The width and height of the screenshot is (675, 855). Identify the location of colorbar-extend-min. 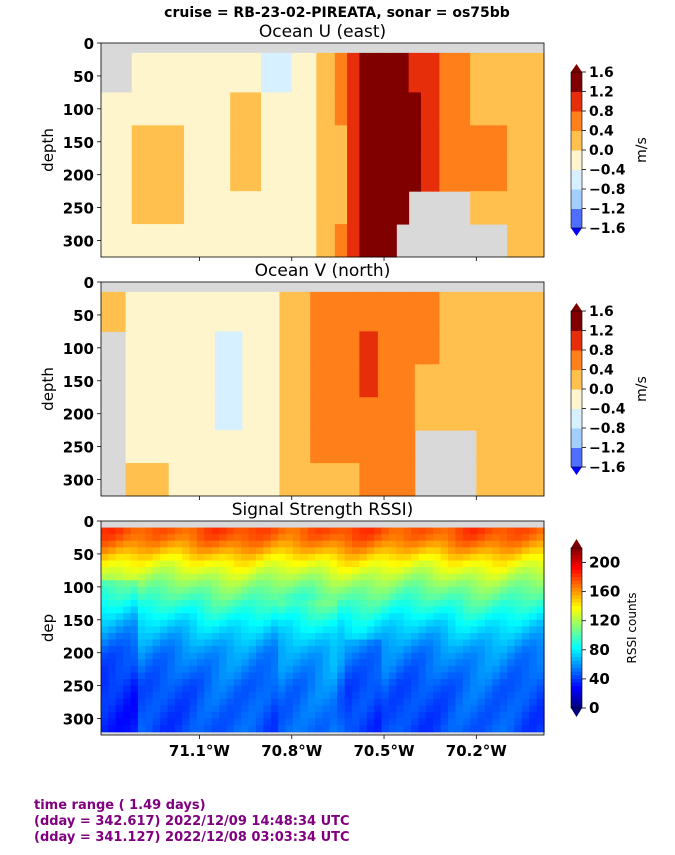
(576, 232).